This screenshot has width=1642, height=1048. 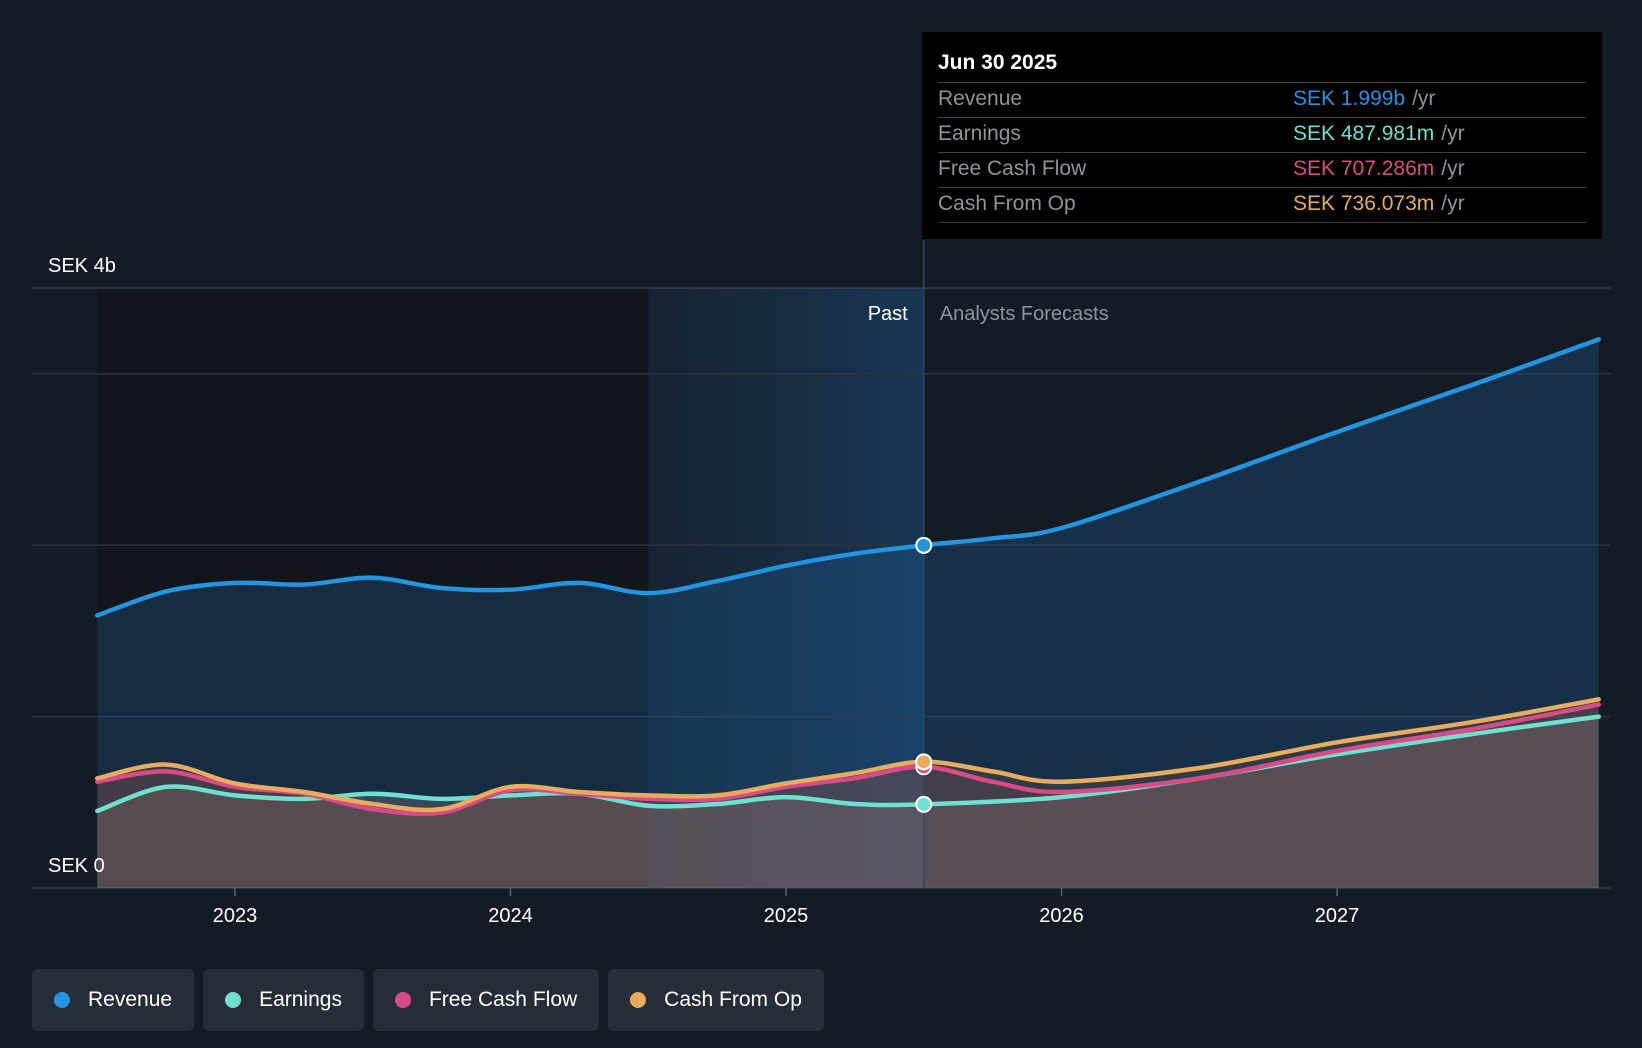 I want to click on y-axis-top-label: SEK 4b, so click(x=82, y=266).